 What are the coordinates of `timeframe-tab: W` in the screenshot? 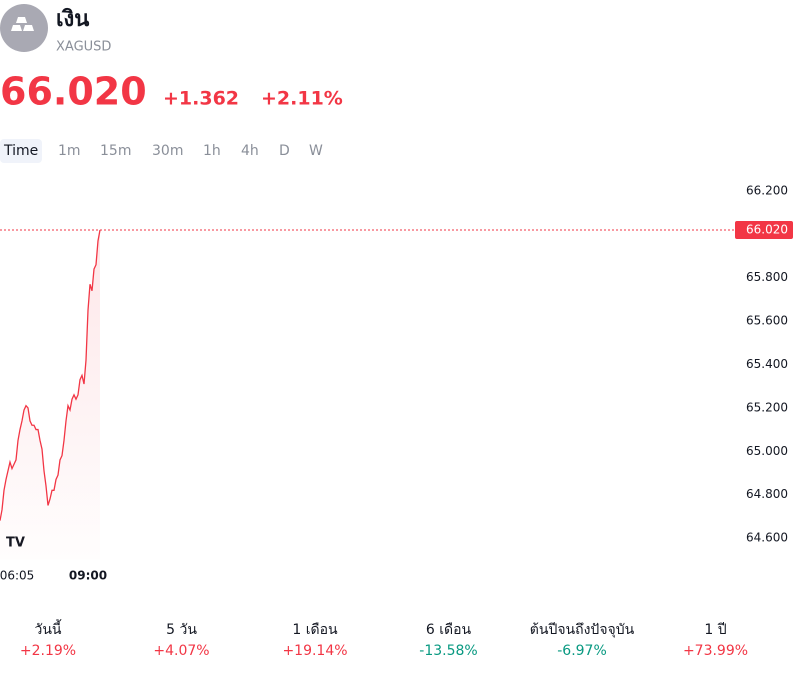 It's located at (316, 151).